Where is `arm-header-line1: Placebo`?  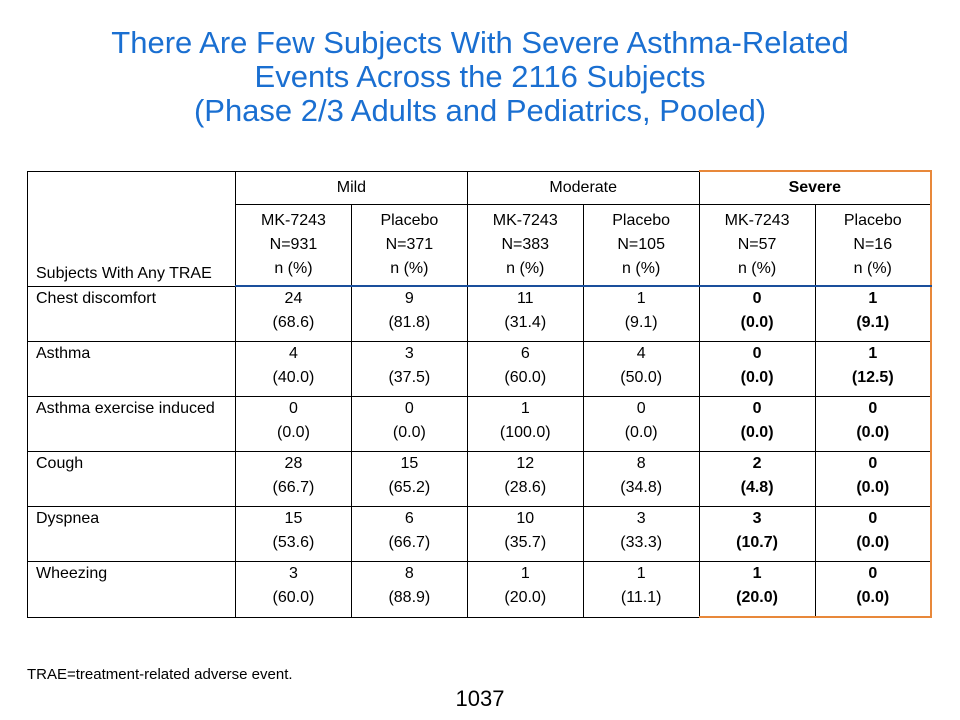
arm-header-line1: Placebo is located at coordinates (872, 220).